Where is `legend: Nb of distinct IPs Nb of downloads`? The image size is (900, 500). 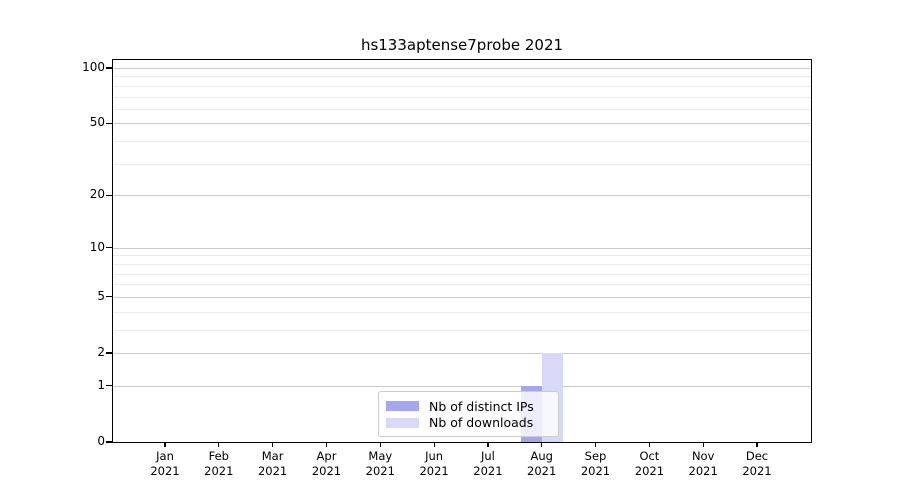
legend: Nb of distinct IPs Nb of downloads is located at coordinates (468, 414).